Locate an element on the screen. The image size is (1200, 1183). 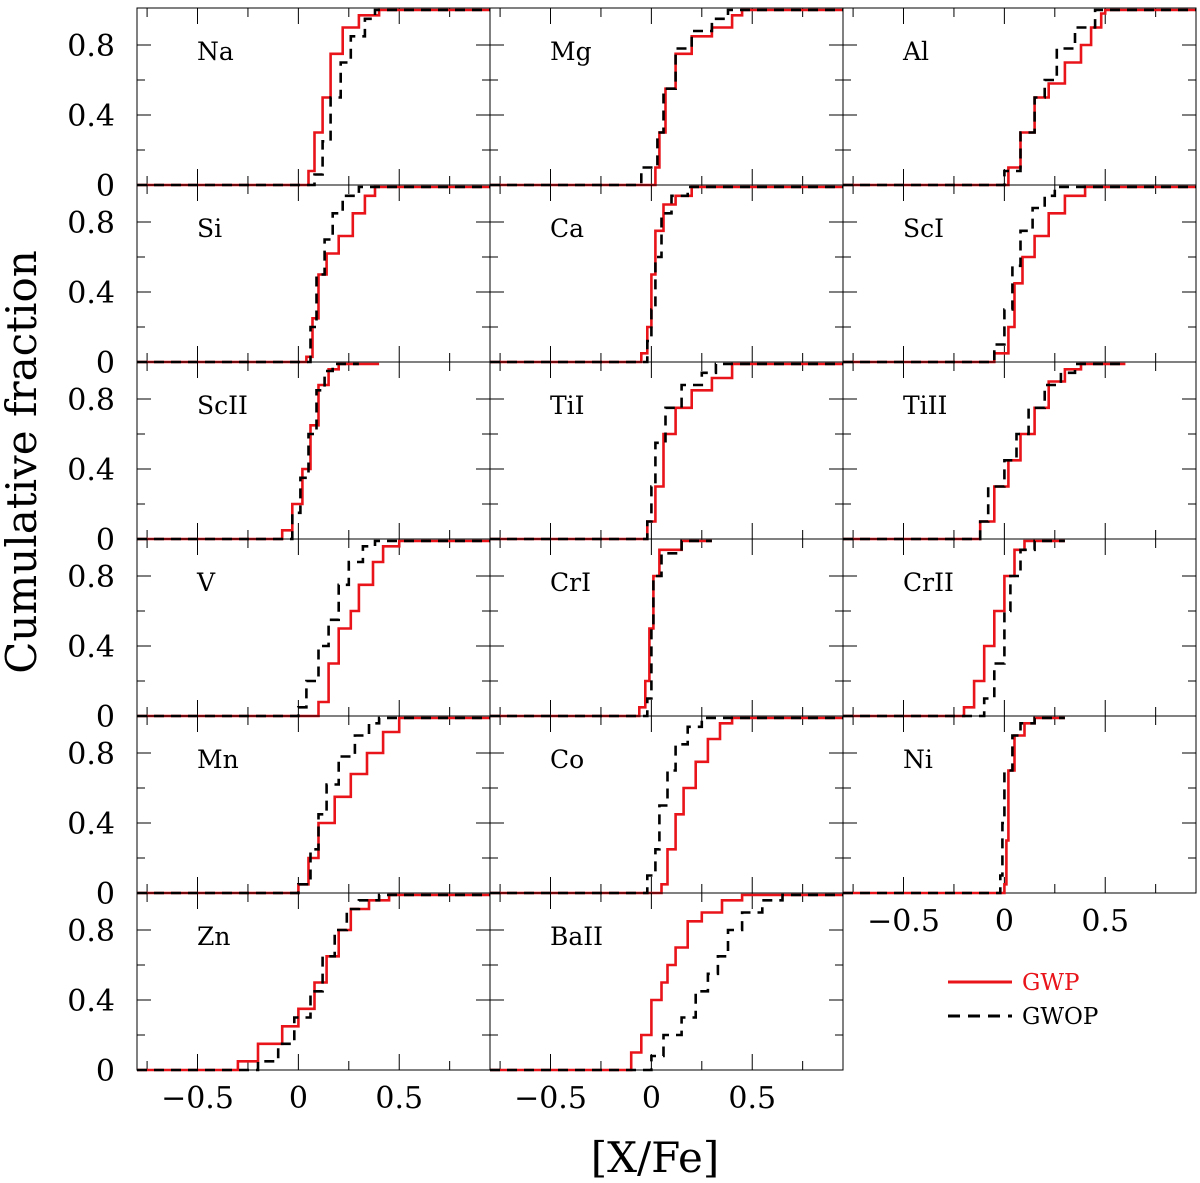
panel-co: Co is located at coordinates (666, 805).